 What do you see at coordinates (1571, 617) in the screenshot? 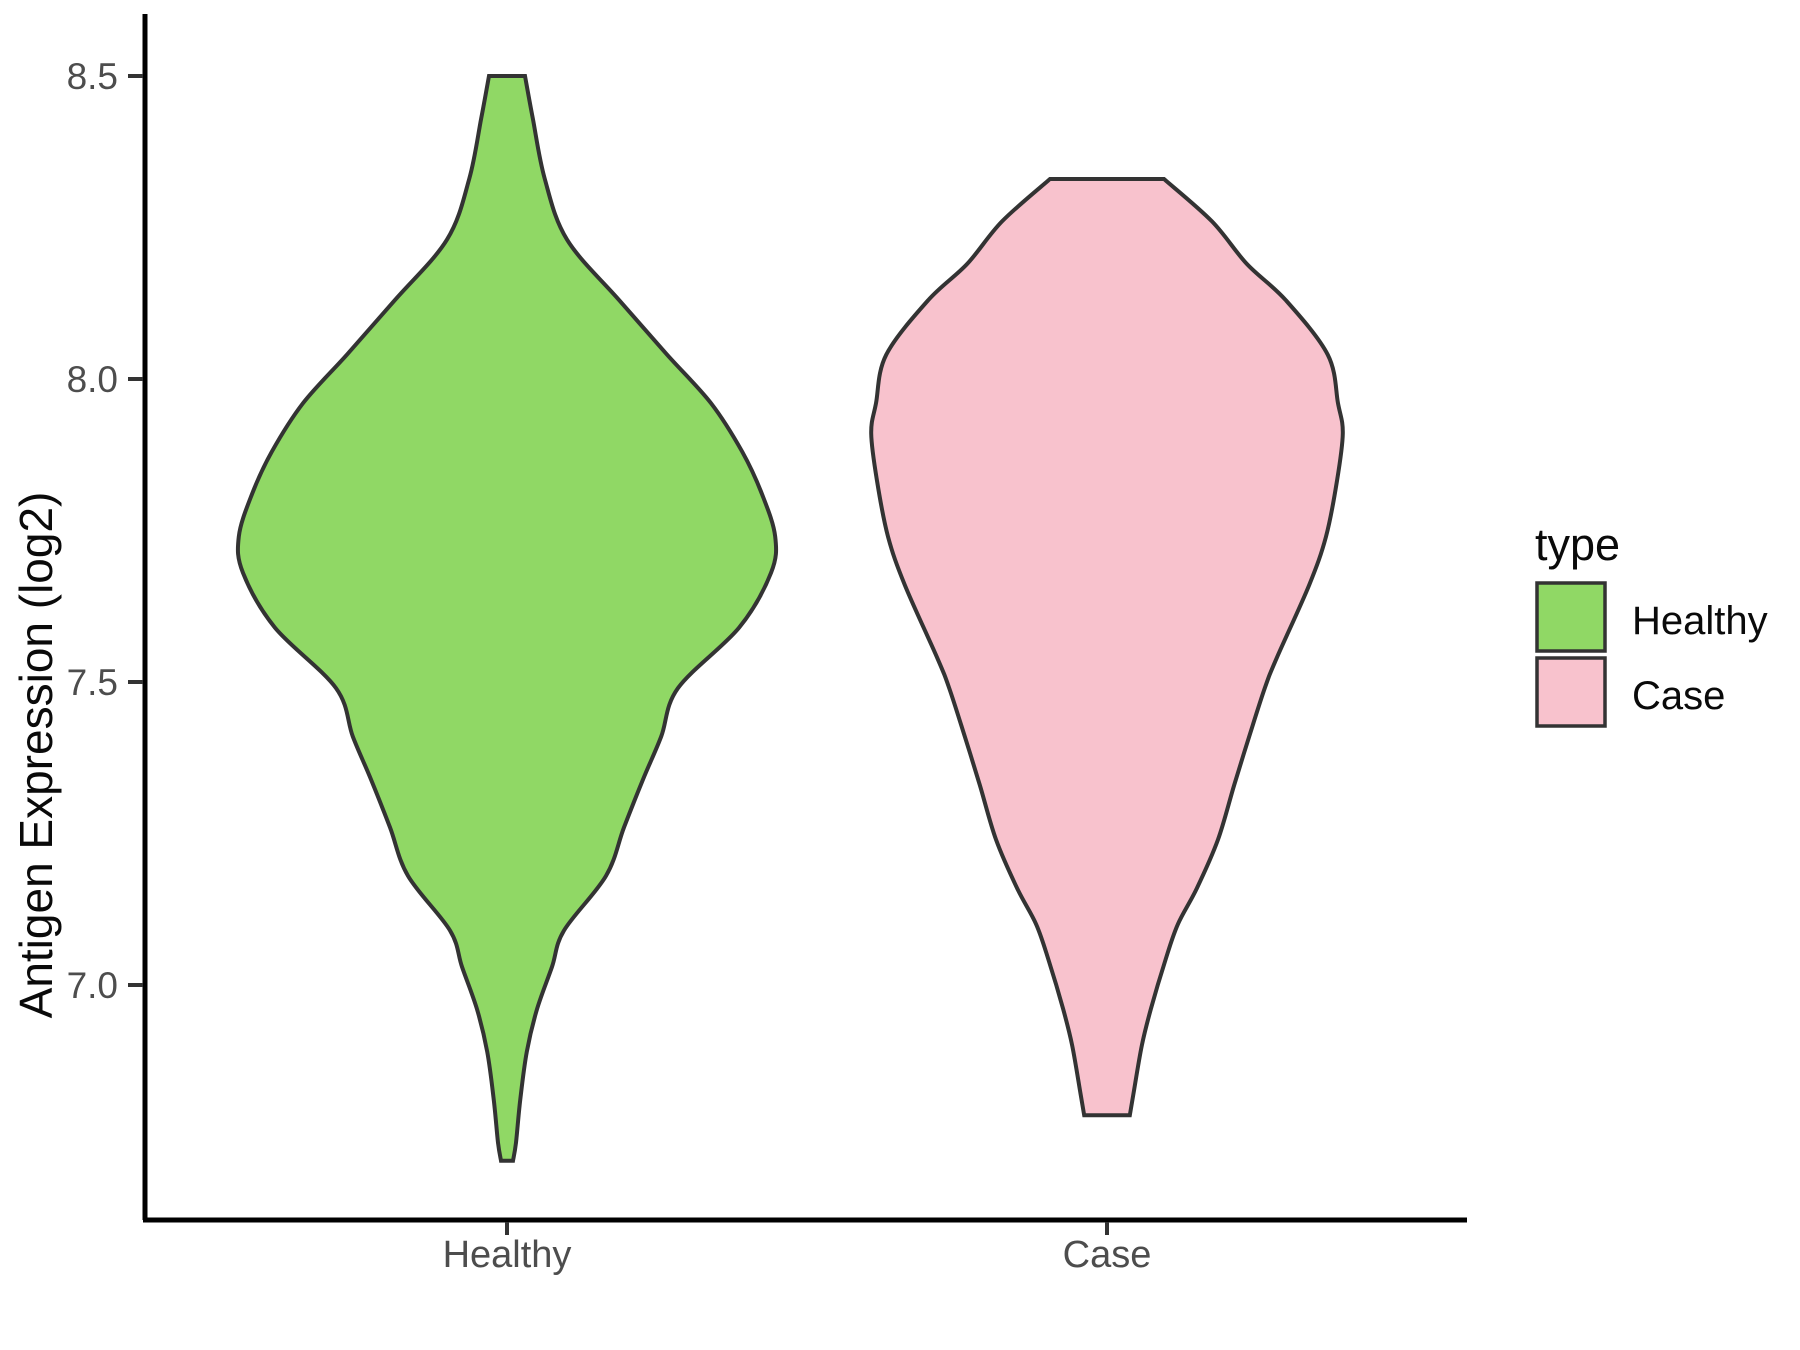
I see `legend-swatch-healthy` at bounding box center [1571, 617].